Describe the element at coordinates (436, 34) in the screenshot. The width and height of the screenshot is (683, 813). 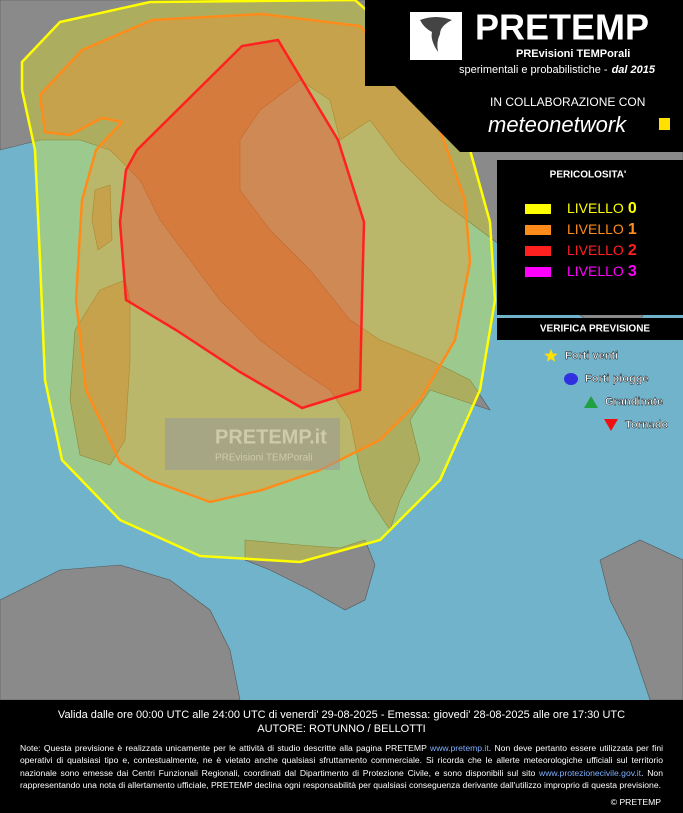
I see `logo-tornado` at that location.